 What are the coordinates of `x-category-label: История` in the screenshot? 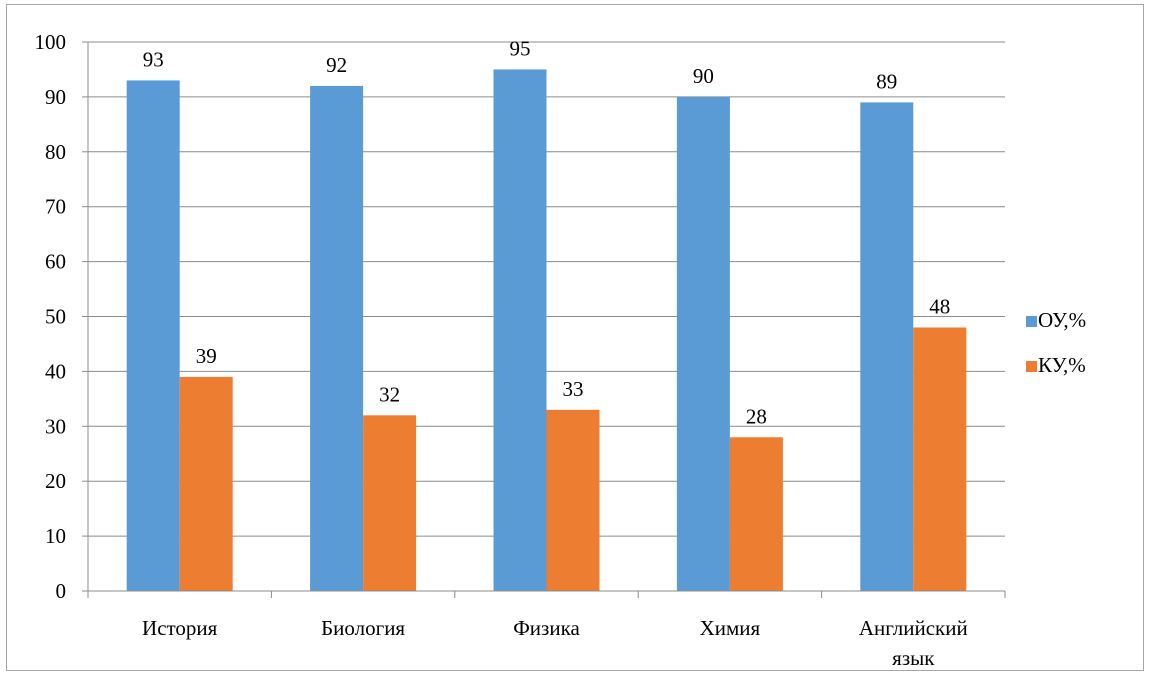 It's located at (180, 628).